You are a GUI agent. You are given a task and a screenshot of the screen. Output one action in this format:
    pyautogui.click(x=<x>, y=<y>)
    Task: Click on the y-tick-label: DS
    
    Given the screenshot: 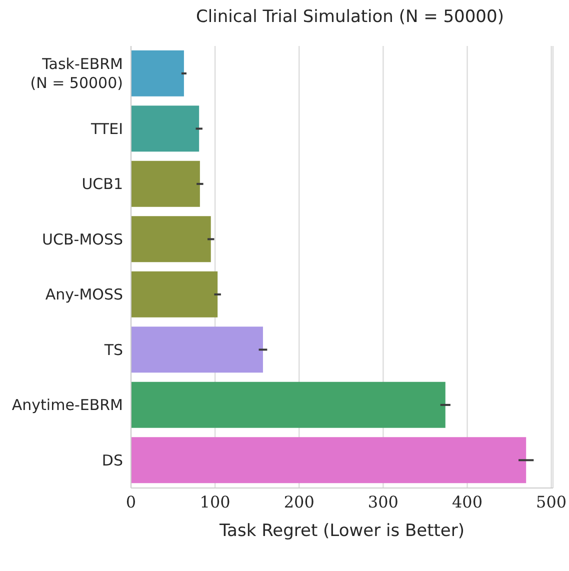 What is the action you would take?
    pyautogui.click(x=112, y=460)
    